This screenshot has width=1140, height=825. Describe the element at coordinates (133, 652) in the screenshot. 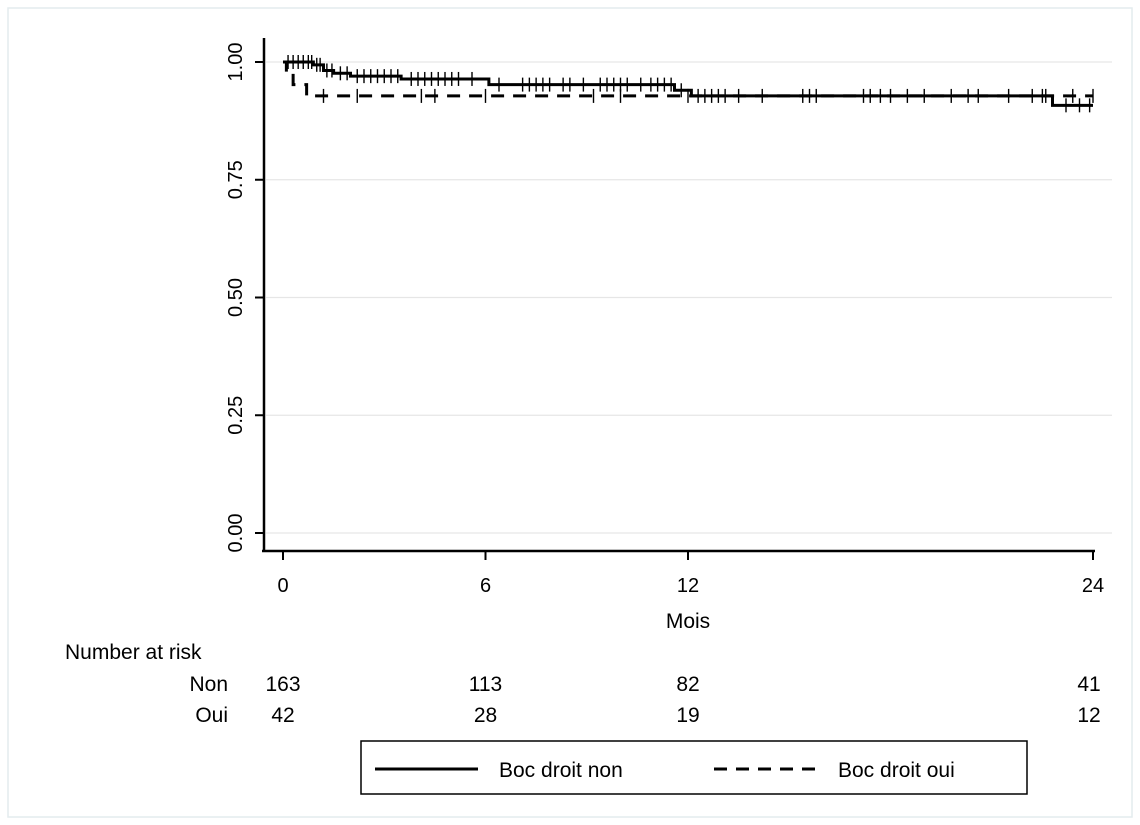

I see `risk-table-title: Number at risk` at that location.